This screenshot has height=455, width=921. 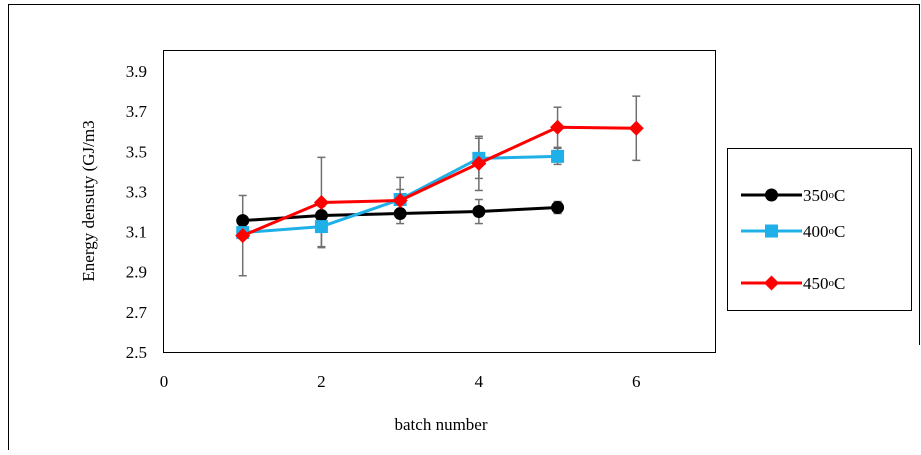 What do you see at coordinates (824, 283) in the screenshot?
I see `legend-label: 450oC` at bounding box center [824, 283].